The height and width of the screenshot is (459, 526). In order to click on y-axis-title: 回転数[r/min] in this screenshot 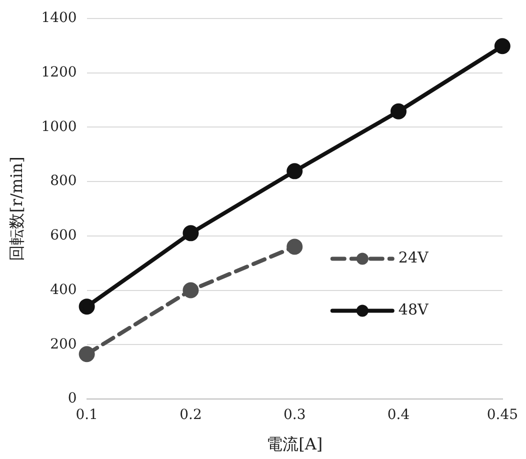, I will do `click(16, 208)`.